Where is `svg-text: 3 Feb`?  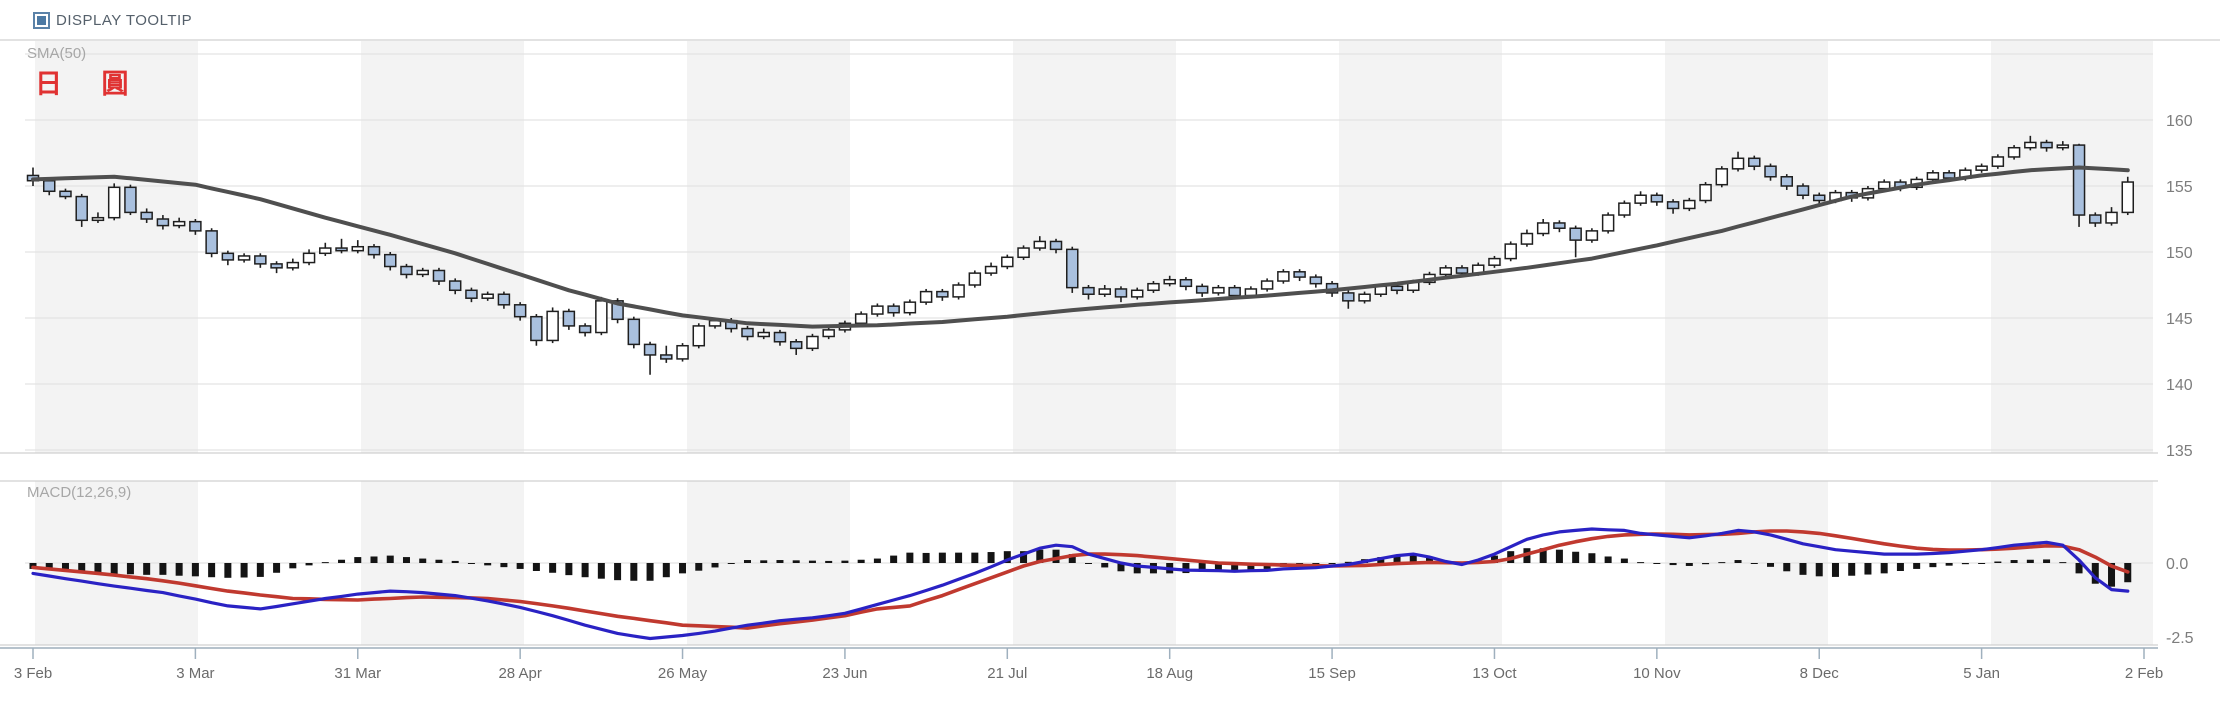 svg-text: 3 Feb is located at coordinates (33, 673).